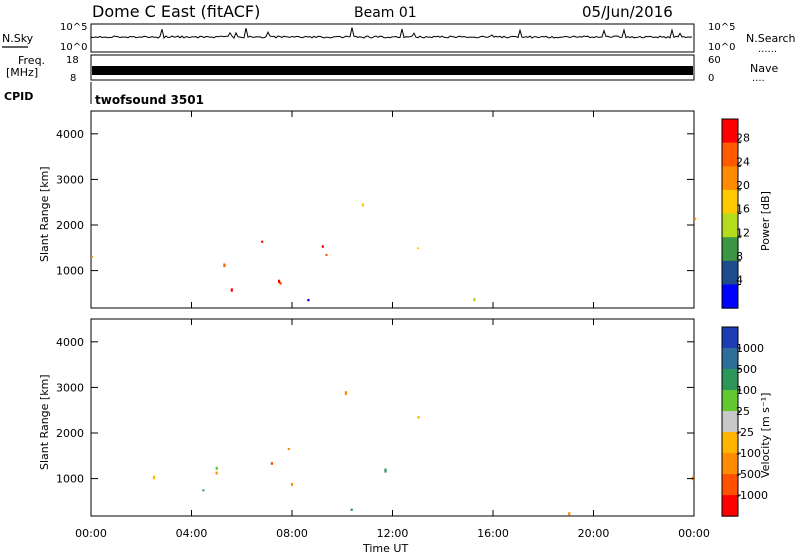 This screenshot has width=800, height=554. Describe the element at coordinates (70, 479) in the screenshot. I see `velocity-y-tick-label: 1000` at that location.